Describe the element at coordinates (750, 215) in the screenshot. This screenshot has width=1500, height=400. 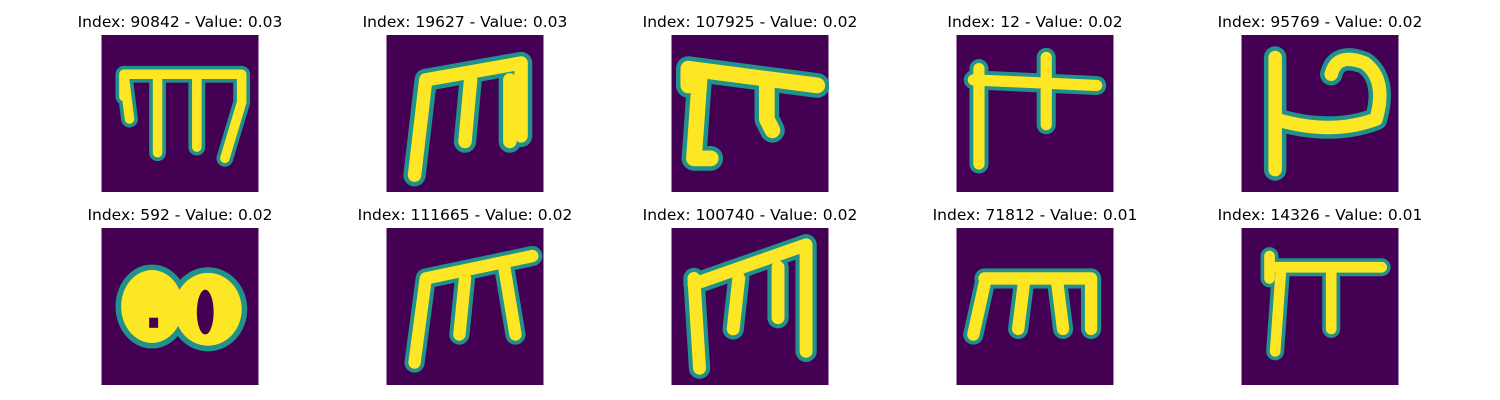
I see `panel-title: Index: 100740 - Value: 0.02` at that location.